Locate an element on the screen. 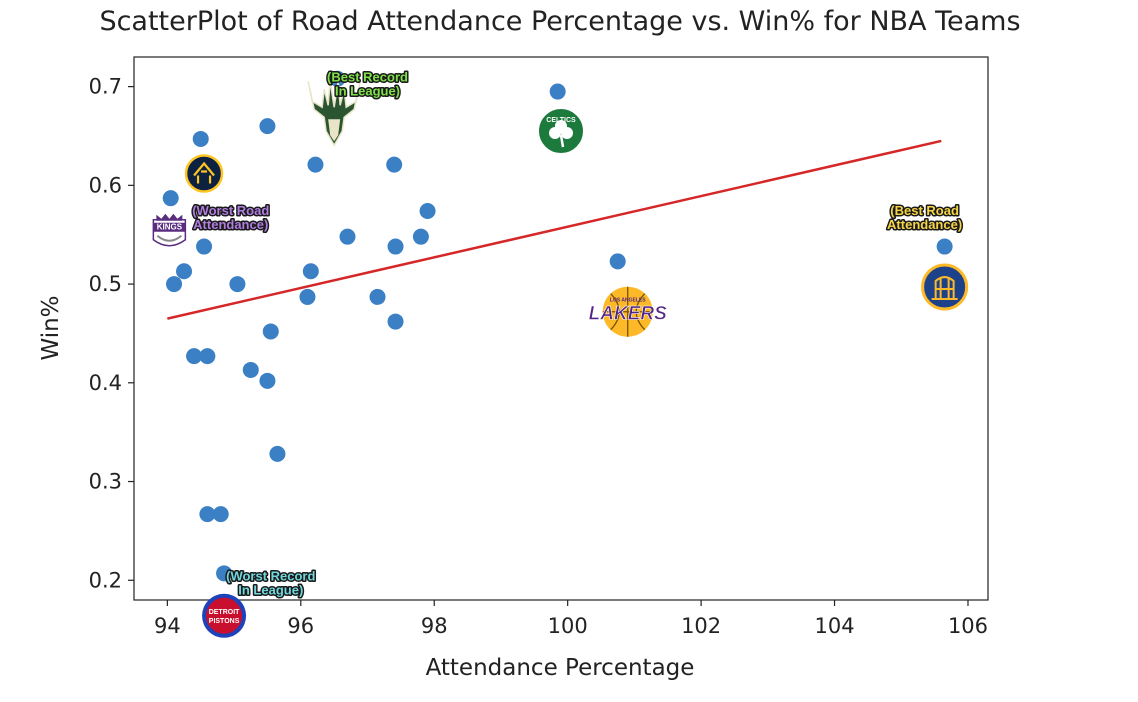  bridge-icon is located at coordinates (944, 288).